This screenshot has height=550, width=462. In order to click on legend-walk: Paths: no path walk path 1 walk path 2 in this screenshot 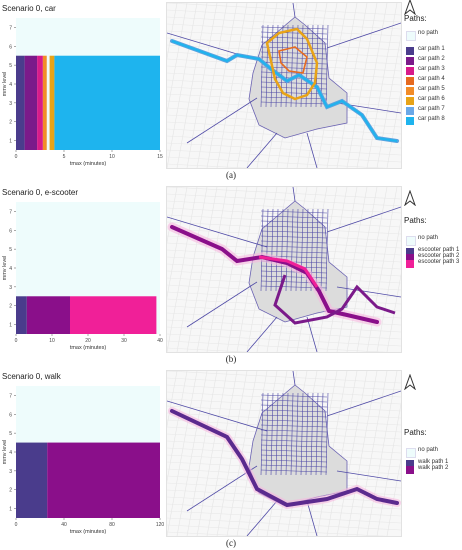, I will do `click(431, 453)`.